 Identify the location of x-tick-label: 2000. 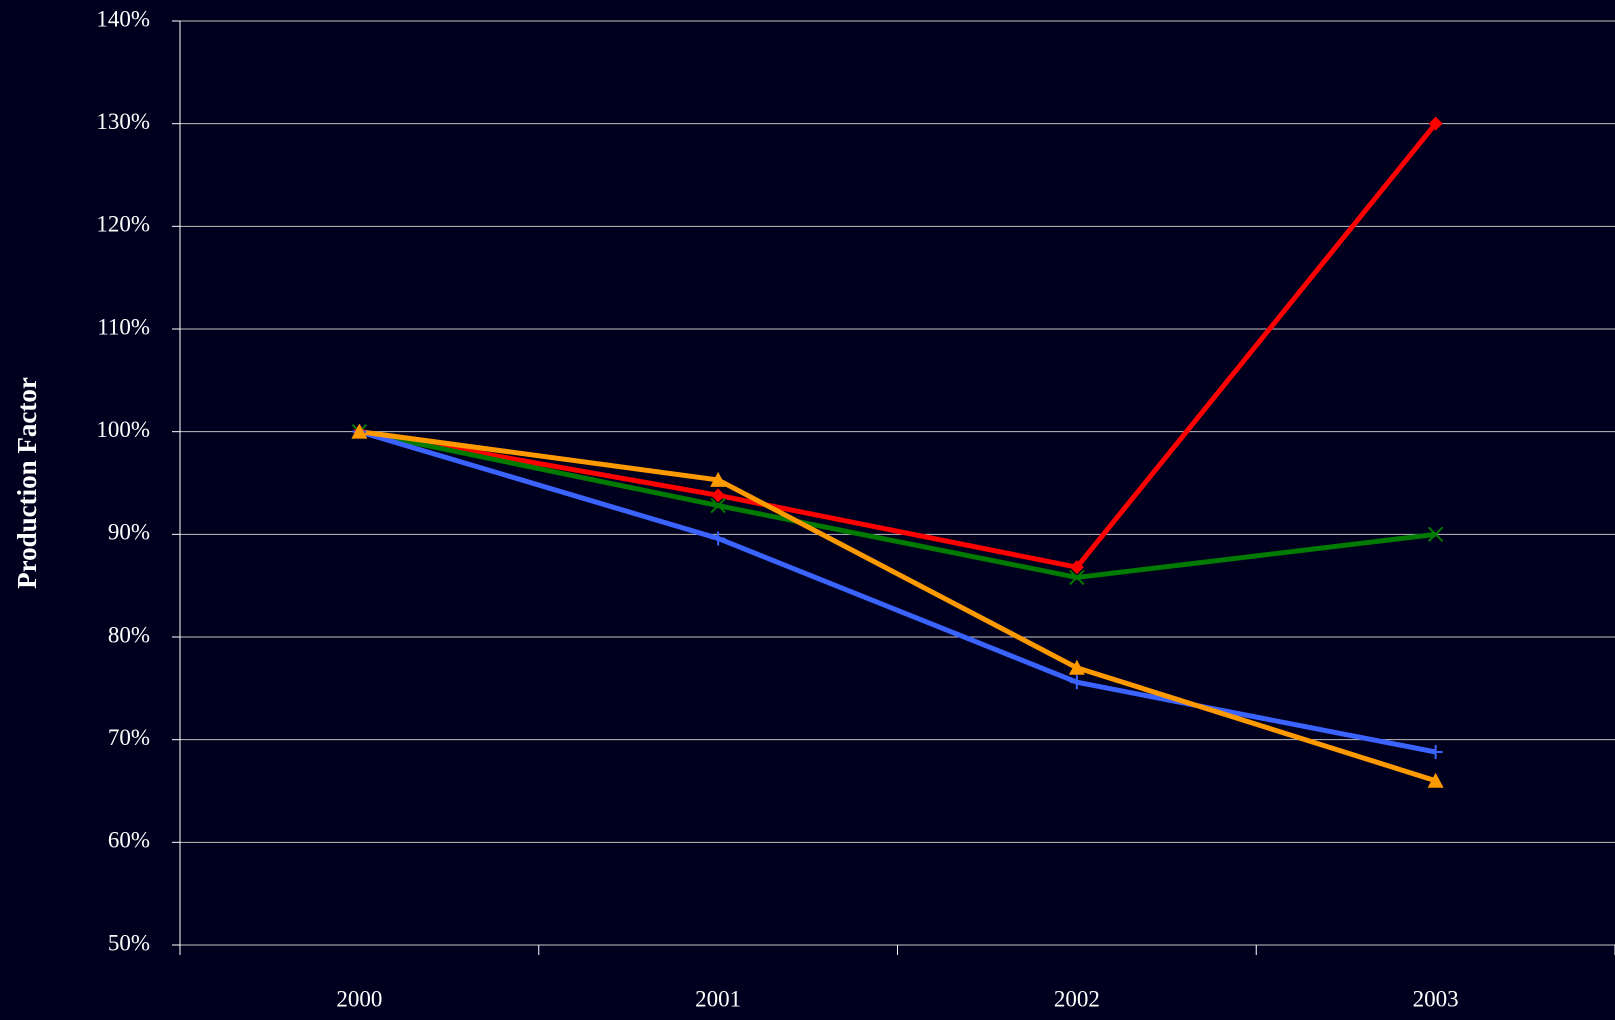
(359, 998).